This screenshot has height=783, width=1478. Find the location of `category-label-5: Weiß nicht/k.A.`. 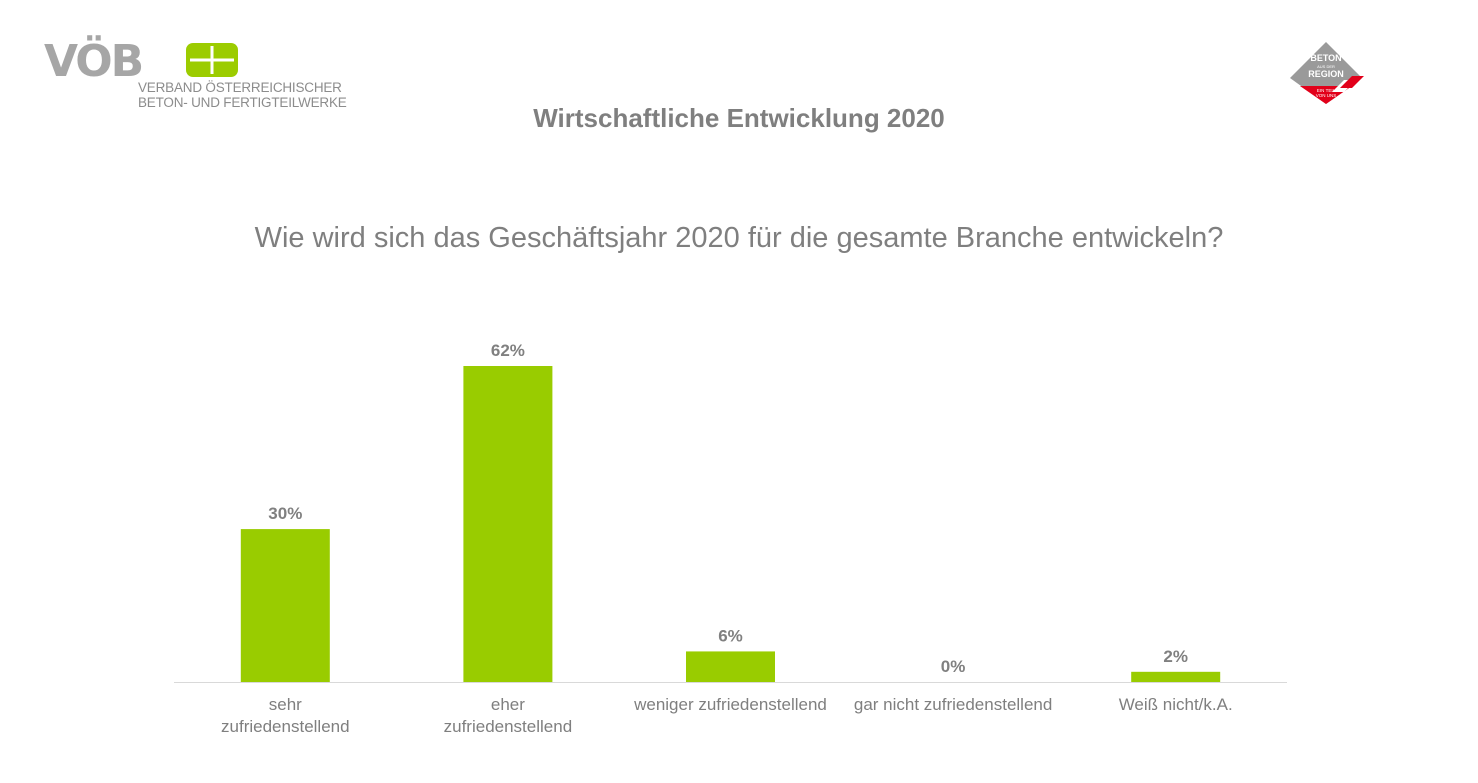

category-label-5: Weiß nicht/k.A. is located at coordinates (1176, 704).